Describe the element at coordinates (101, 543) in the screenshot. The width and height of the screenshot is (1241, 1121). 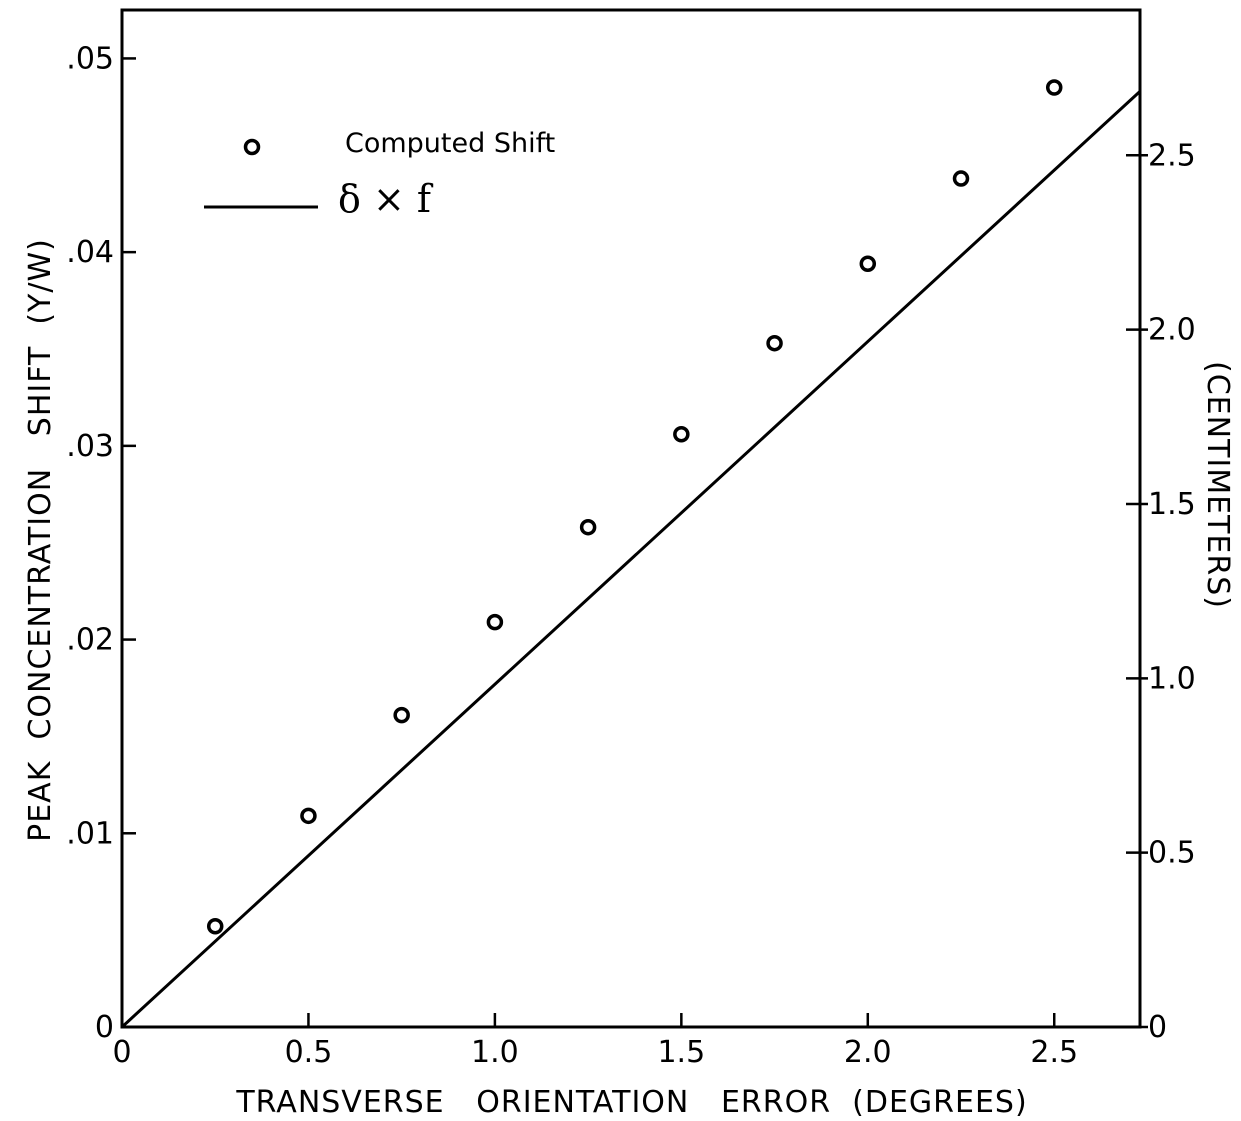
I see `y-axis-left: 0 .01 .02 .03 .04 .05` at that location.